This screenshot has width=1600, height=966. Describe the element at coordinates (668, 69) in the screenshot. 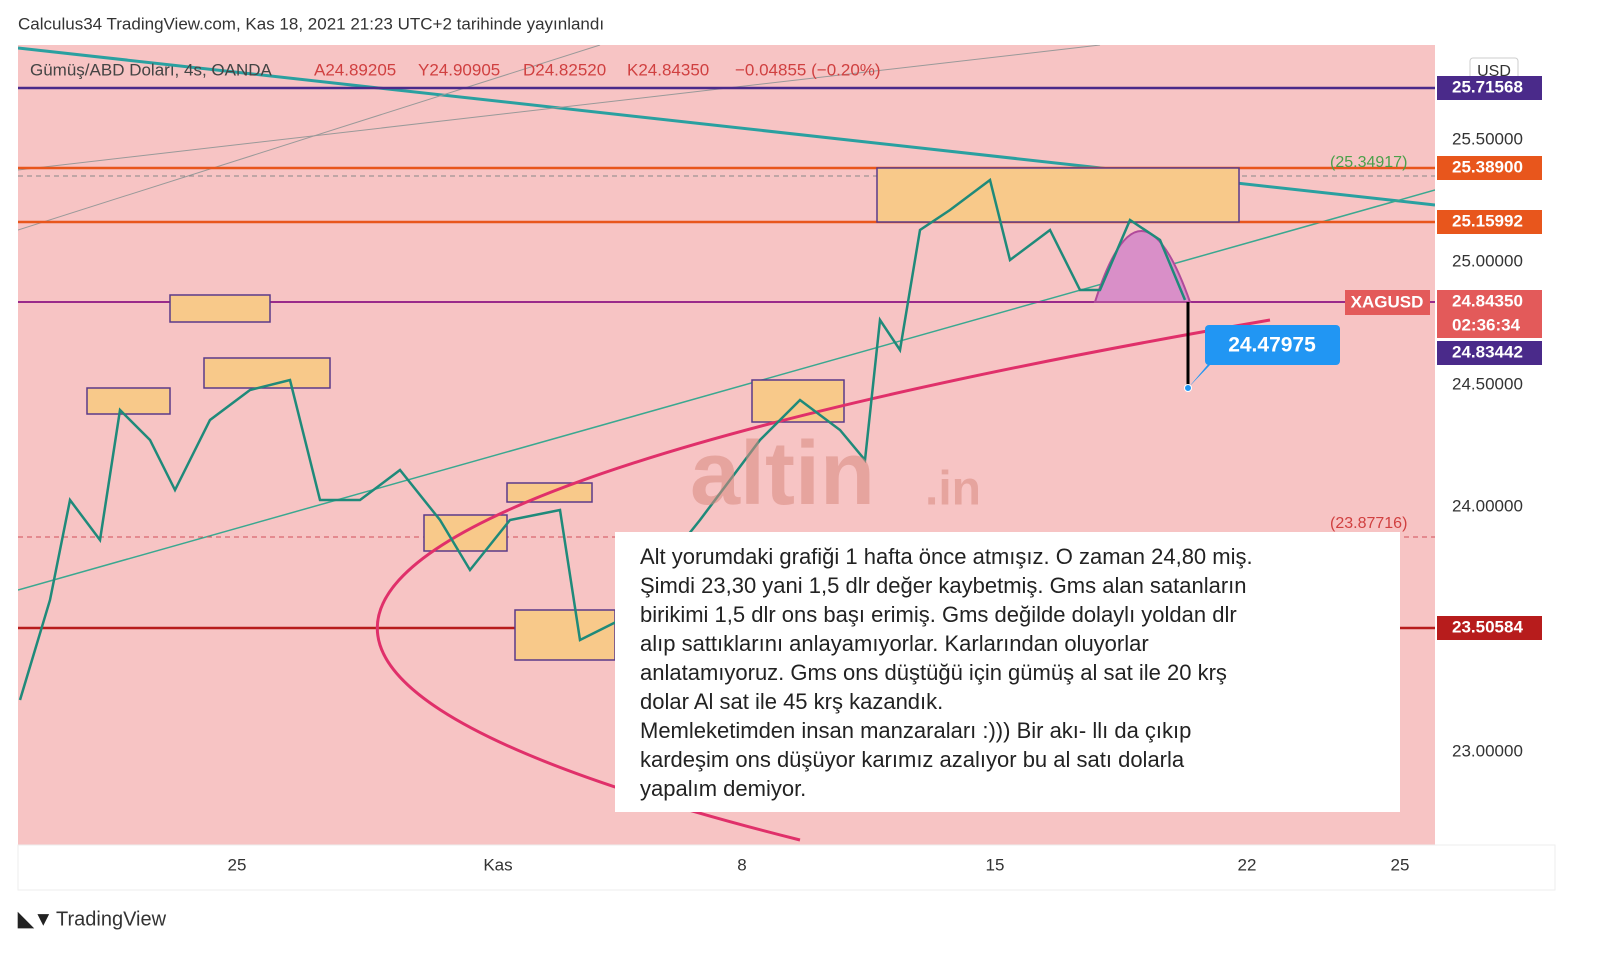

I see `legend-close: K24.84350` at that location.